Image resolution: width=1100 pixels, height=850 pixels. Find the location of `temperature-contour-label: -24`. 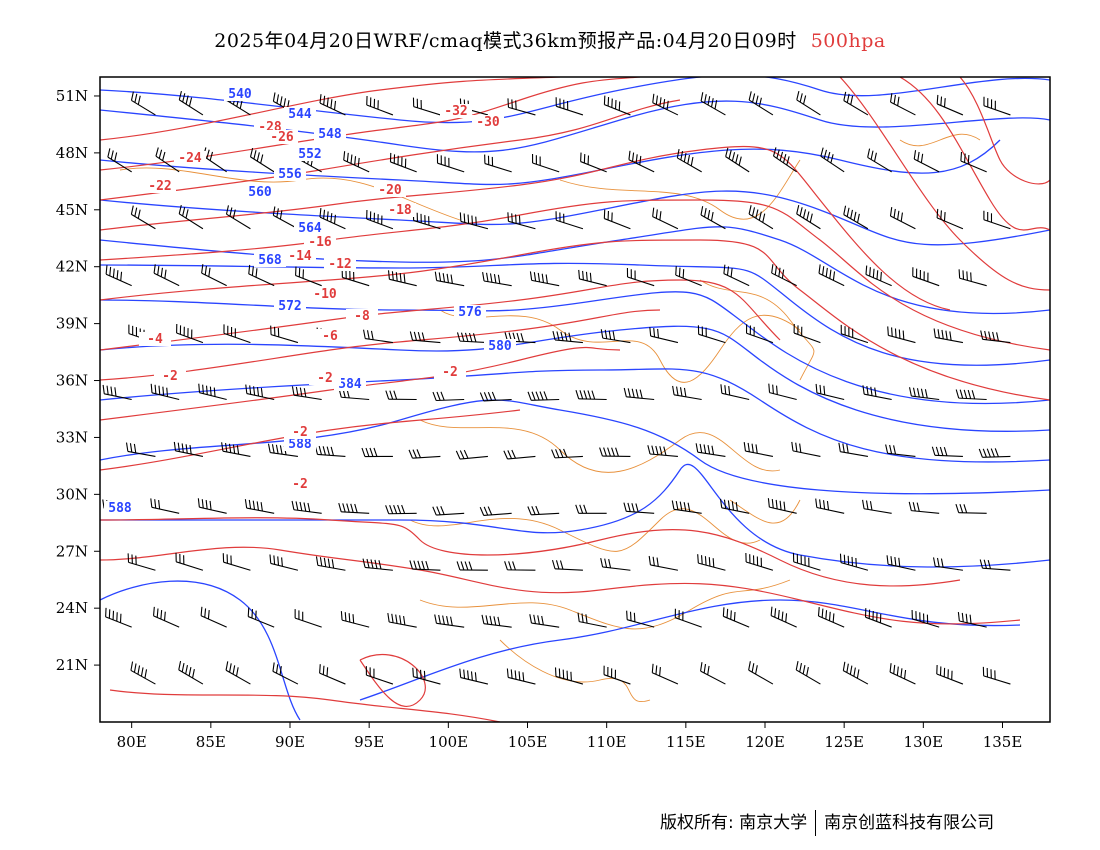

temperature-contour-label: -24 is located at coordinates (190, 158).